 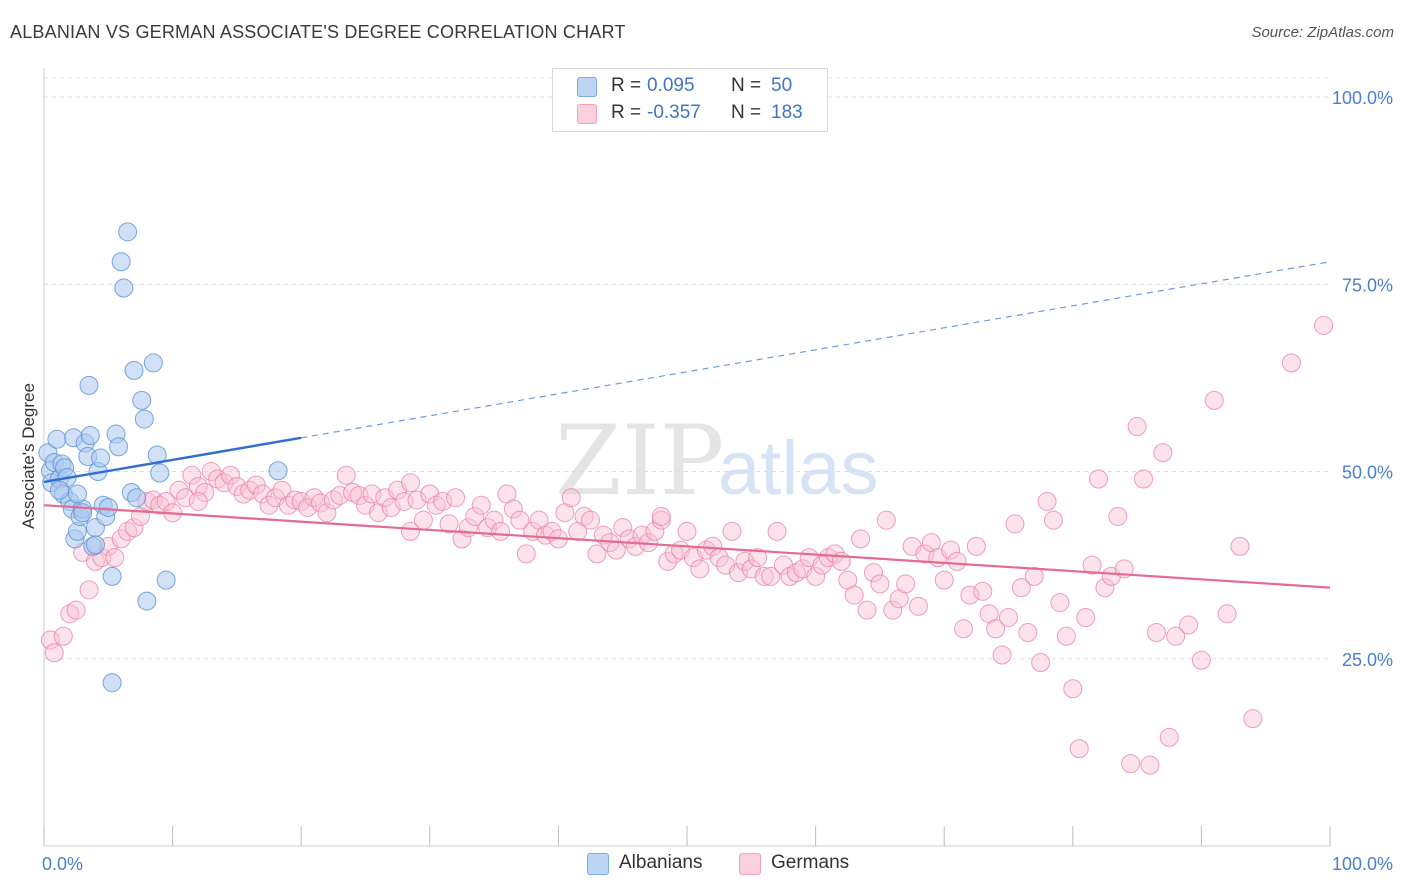 I want to click on correlation-legend: R = 0.095 N = 50 R = -0.357 N = 183, so click(x=690, y=100).